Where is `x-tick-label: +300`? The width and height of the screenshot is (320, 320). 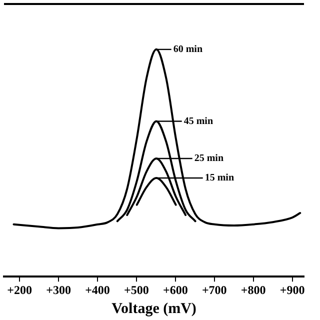 x-tick-label: +300 is located at coordinates (58, 289).